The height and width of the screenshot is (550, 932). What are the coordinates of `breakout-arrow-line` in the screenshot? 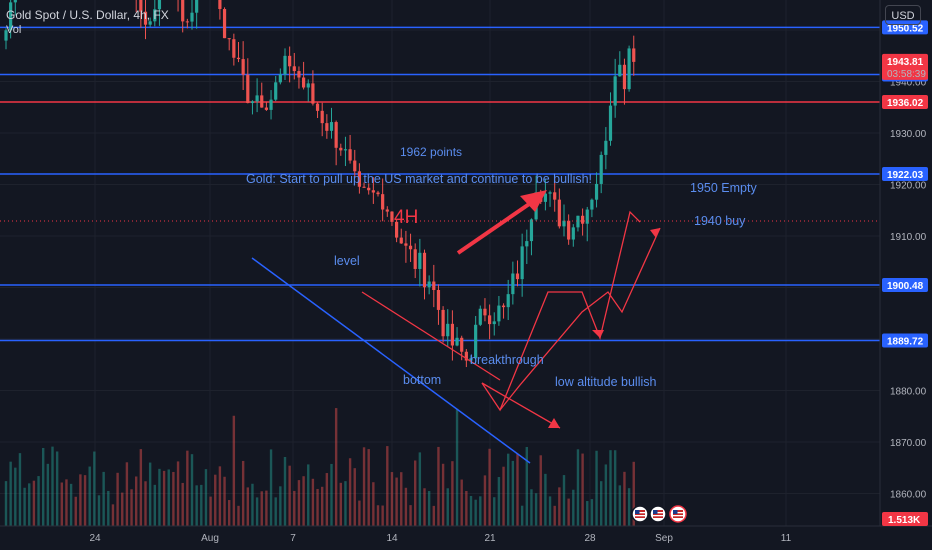 It's located at (521, 405).